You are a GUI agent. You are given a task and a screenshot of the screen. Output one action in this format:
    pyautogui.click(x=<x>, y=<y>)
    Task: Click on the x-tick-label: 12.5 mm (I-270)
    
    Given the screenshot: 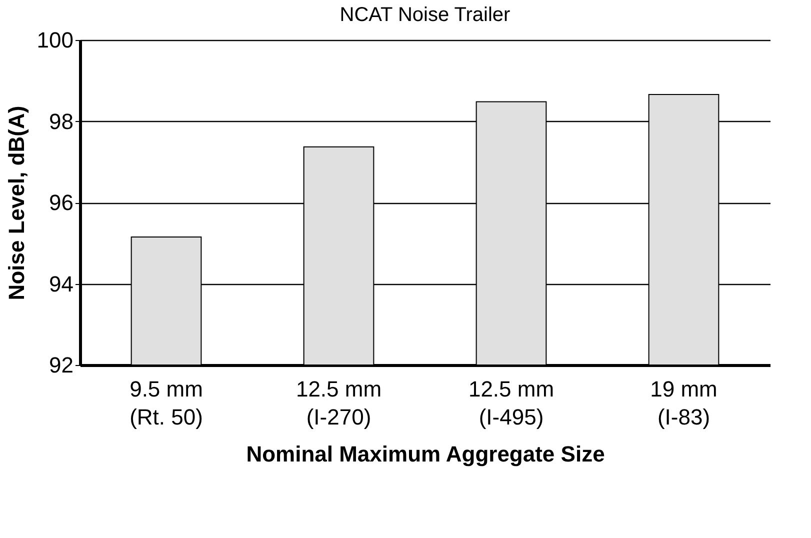 What is the action you would take?
    pyautogui.click(x=339, y=403)
    